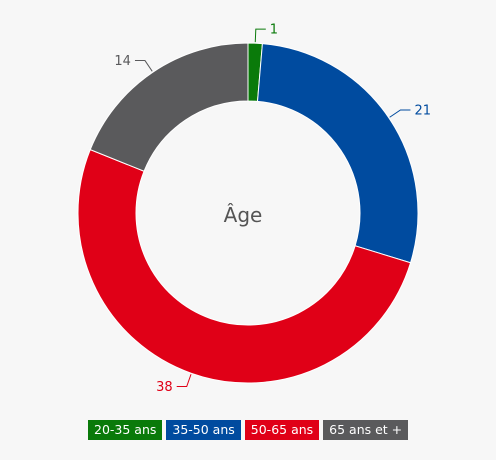 The width and height of the screenshot is (496, 460). I want to click on chart-legend: 20-35 ans 35-50 ans 50-65 ans 65 ans et +, so click(248, 430).